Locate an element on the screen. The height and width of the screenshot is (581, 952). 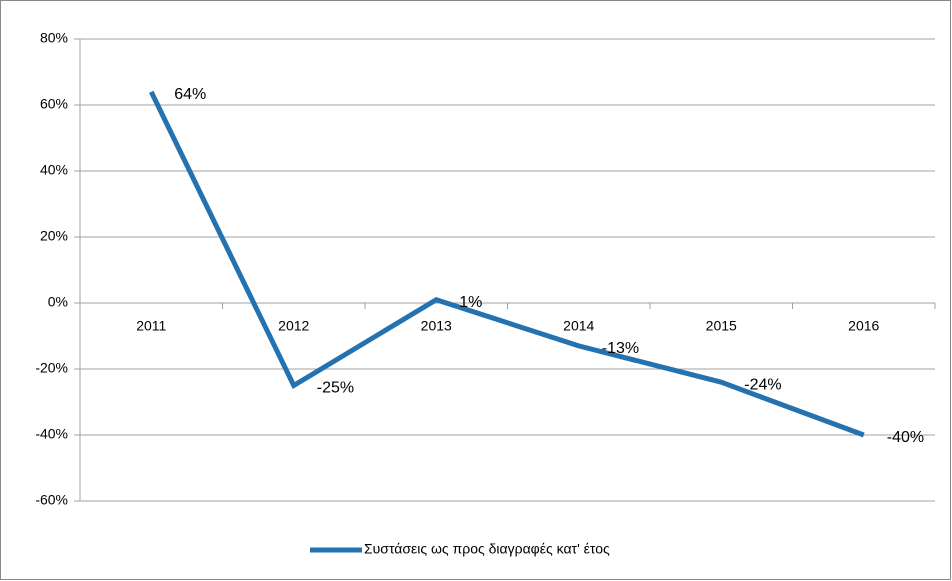
x-tick-label: 2015 is located at coordinates (721, 326).